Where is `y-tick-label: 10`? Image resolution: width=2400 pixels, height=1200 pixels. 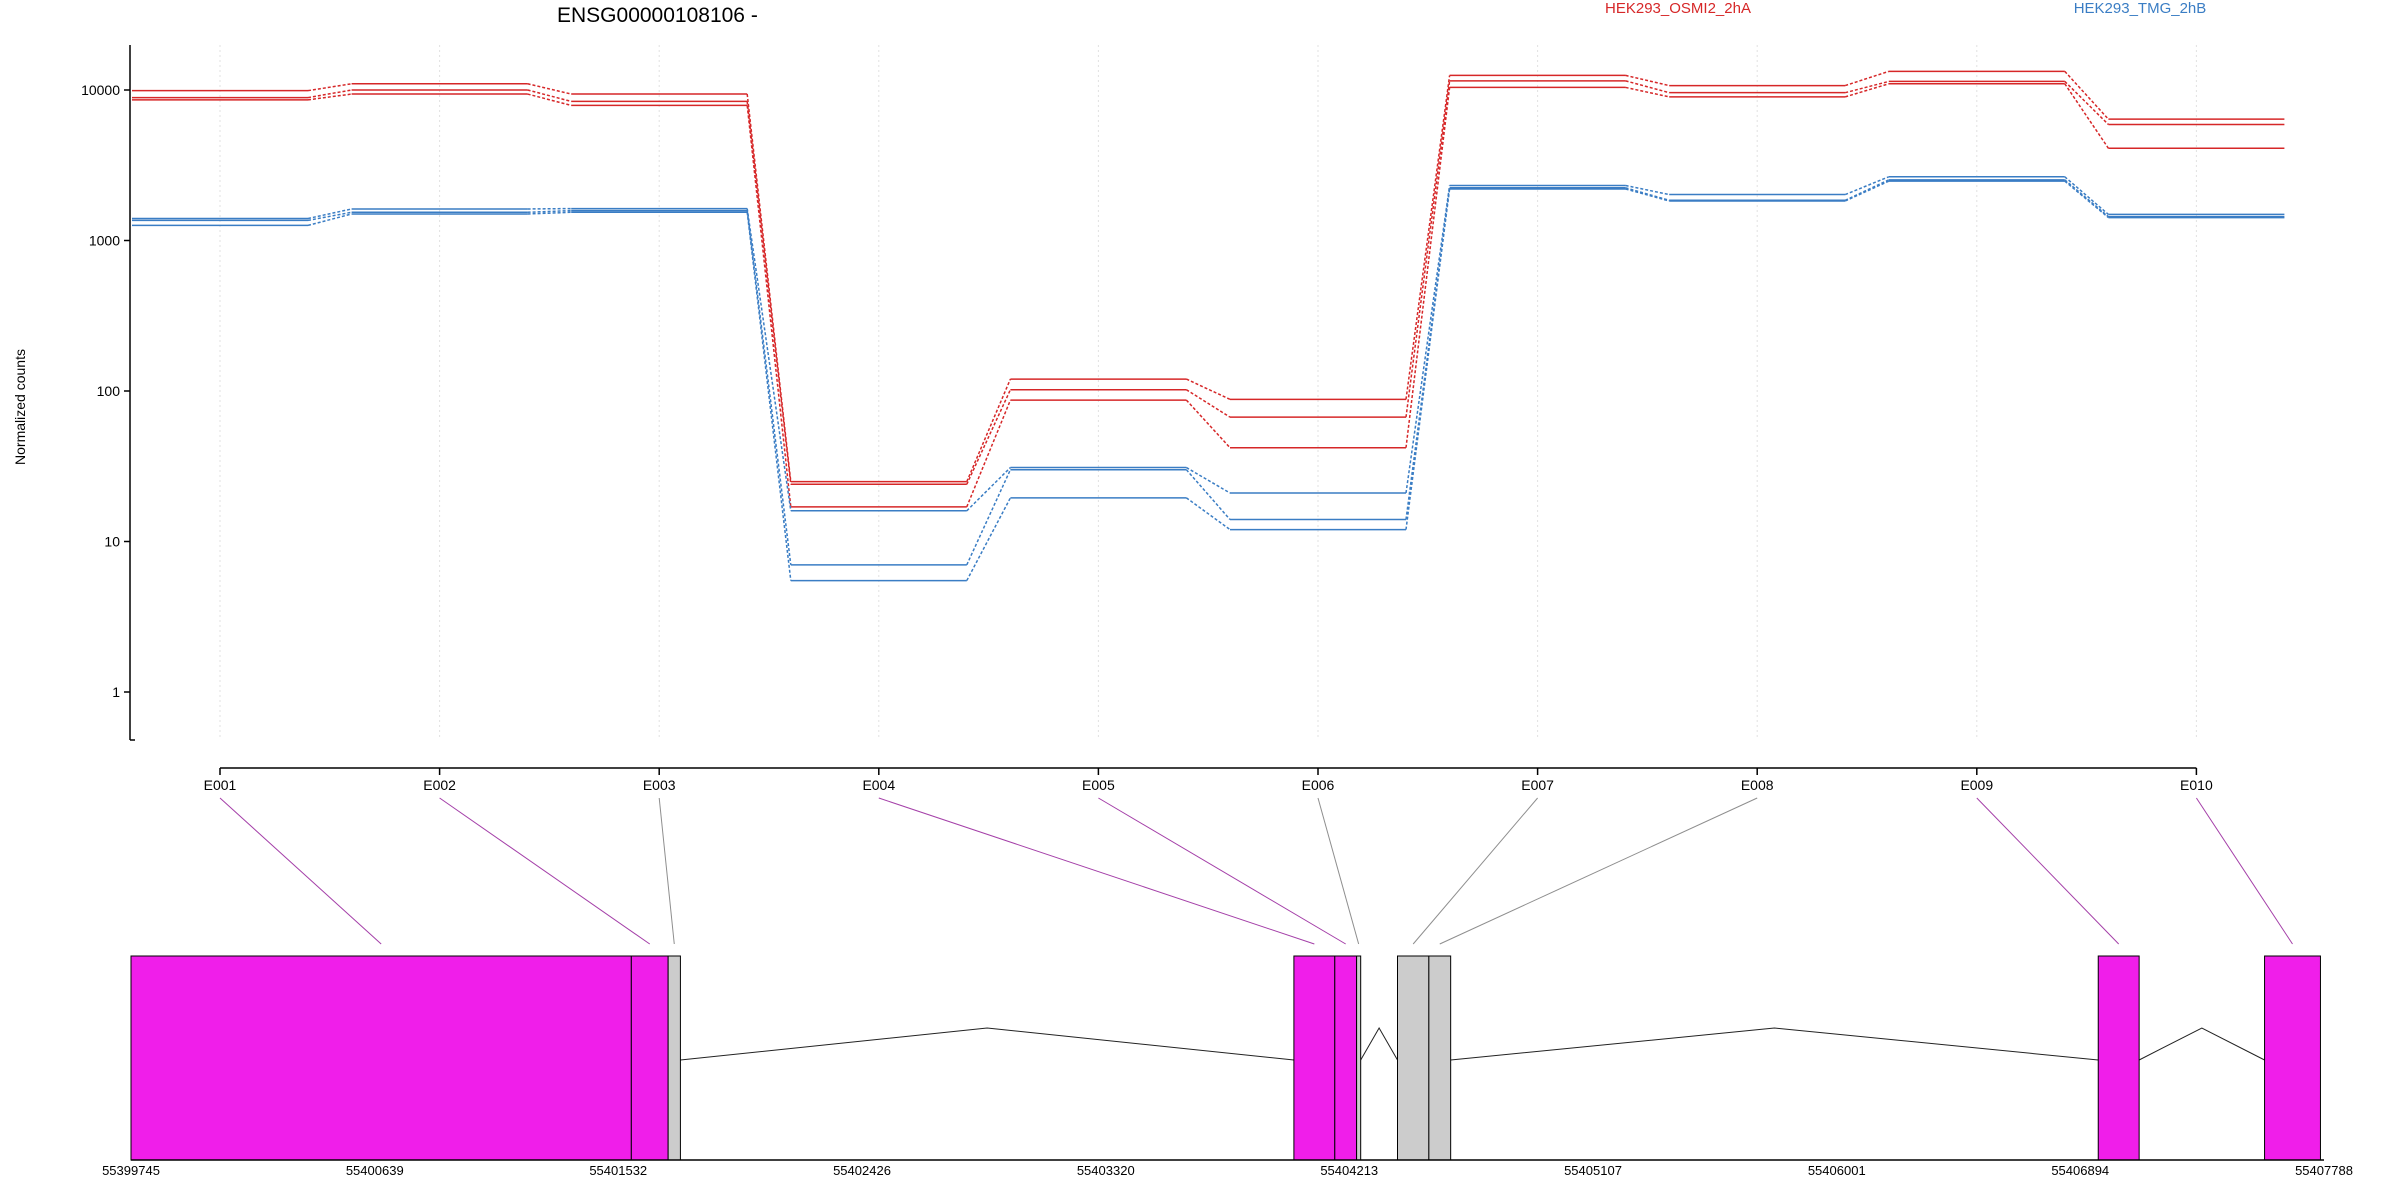 y-tick-label: 10 is located at coordinates (112, 542).